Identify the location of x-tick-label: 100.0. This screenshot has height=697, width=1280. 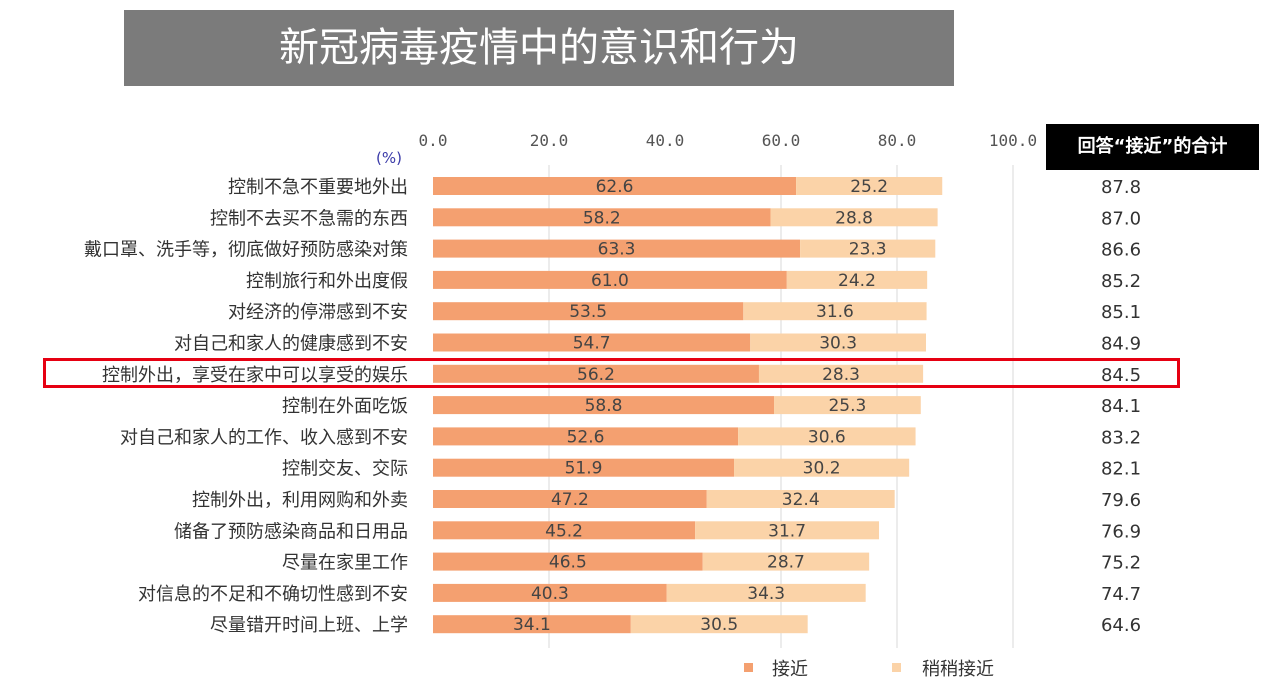
(1013, 140).